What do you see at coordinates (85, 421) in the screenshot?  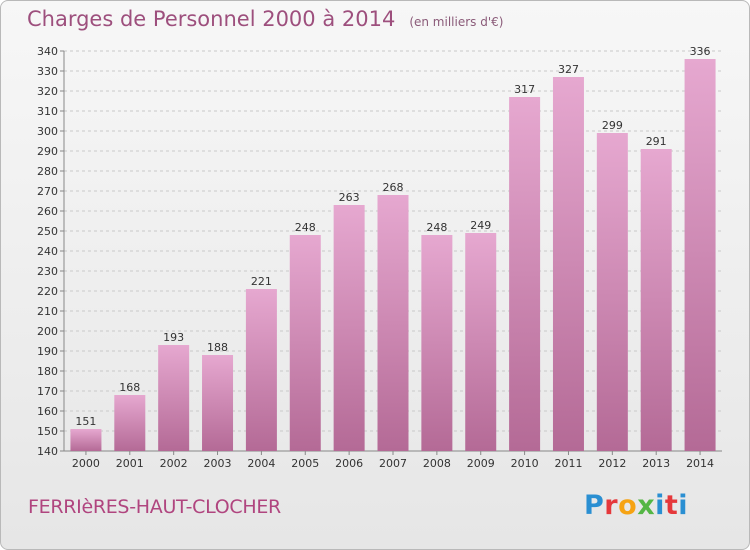 I see `value-label: 151` at bounding box center [85, 421].